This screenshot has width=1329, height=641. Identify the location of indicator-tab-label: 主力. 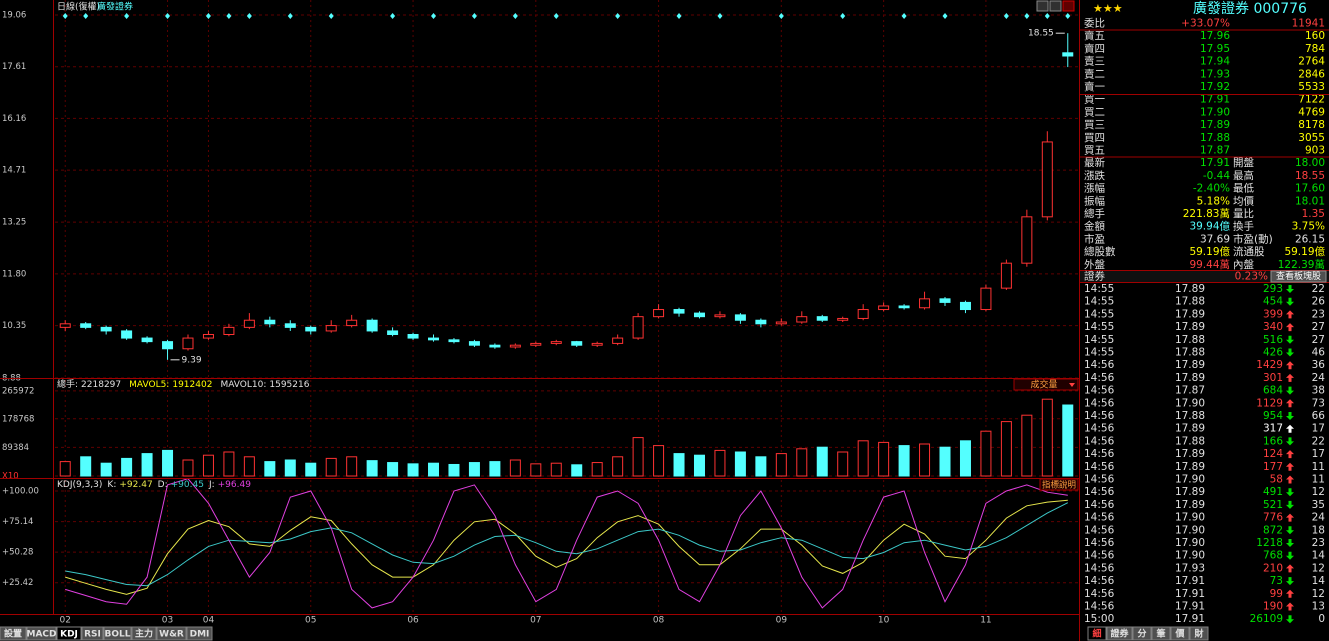
(144, 634).